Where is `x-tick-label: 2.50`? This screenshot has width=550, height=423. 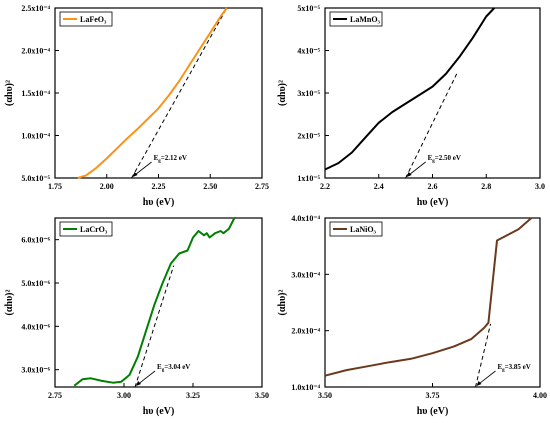 x-tick-label: 2.50 is located at coordinates (210, 186).